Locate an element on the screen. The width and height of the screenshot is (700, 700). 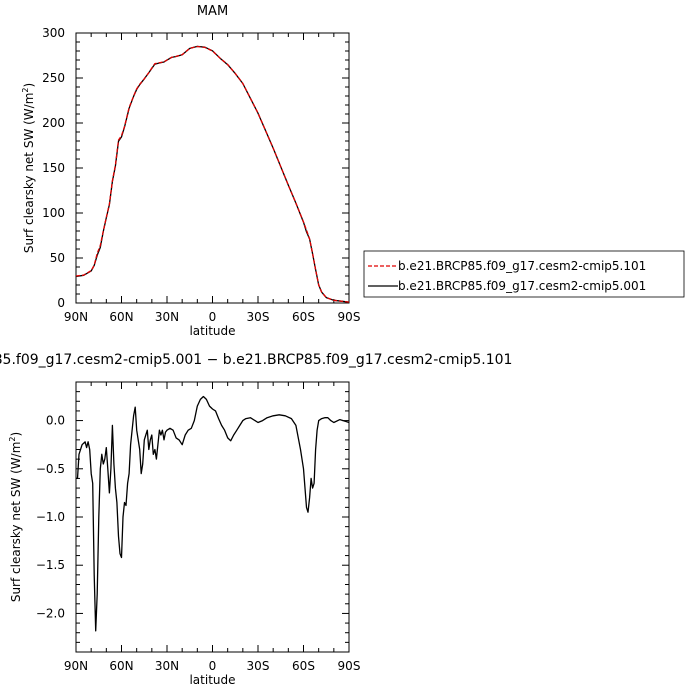
y-tick-label: 0.0 is located at coordinates (55, 421).